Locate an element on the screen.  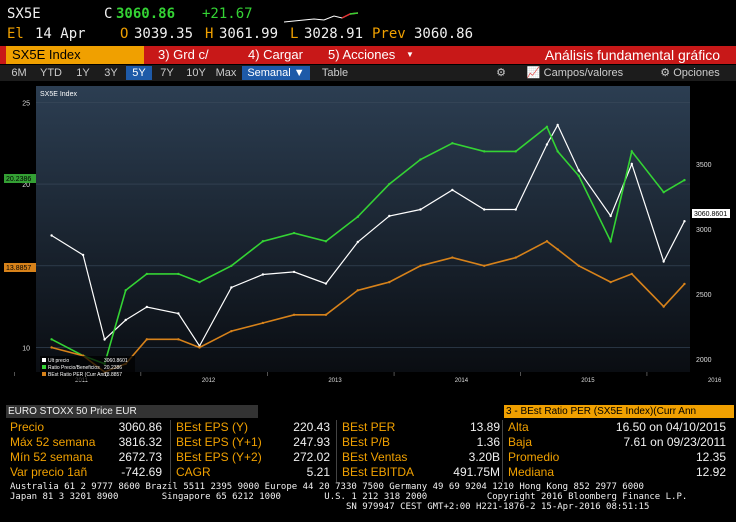
stat-value: 3060.86 is located at coordinates (140, 427).